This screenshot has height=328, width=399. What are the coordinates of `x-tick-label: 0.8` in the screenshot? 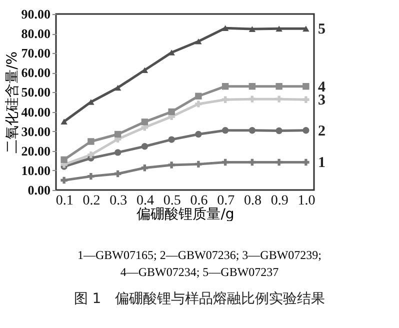 It's located at (253, 201).